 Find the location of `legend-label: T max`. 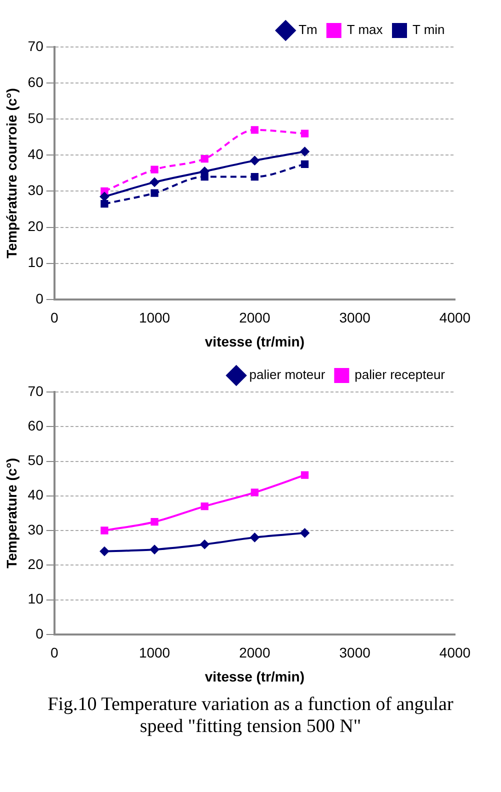

legend-label: T max is located at coordinates (365, 30).